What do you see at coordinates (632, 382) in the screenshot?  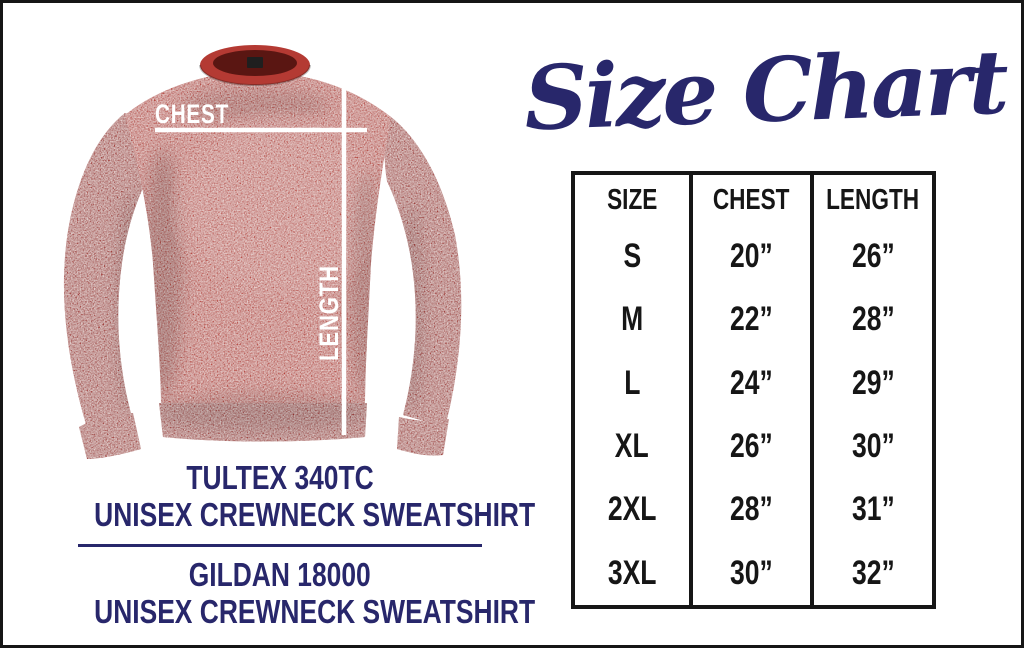 I see `table-cell-size: L` at bounding box center [632, 382].